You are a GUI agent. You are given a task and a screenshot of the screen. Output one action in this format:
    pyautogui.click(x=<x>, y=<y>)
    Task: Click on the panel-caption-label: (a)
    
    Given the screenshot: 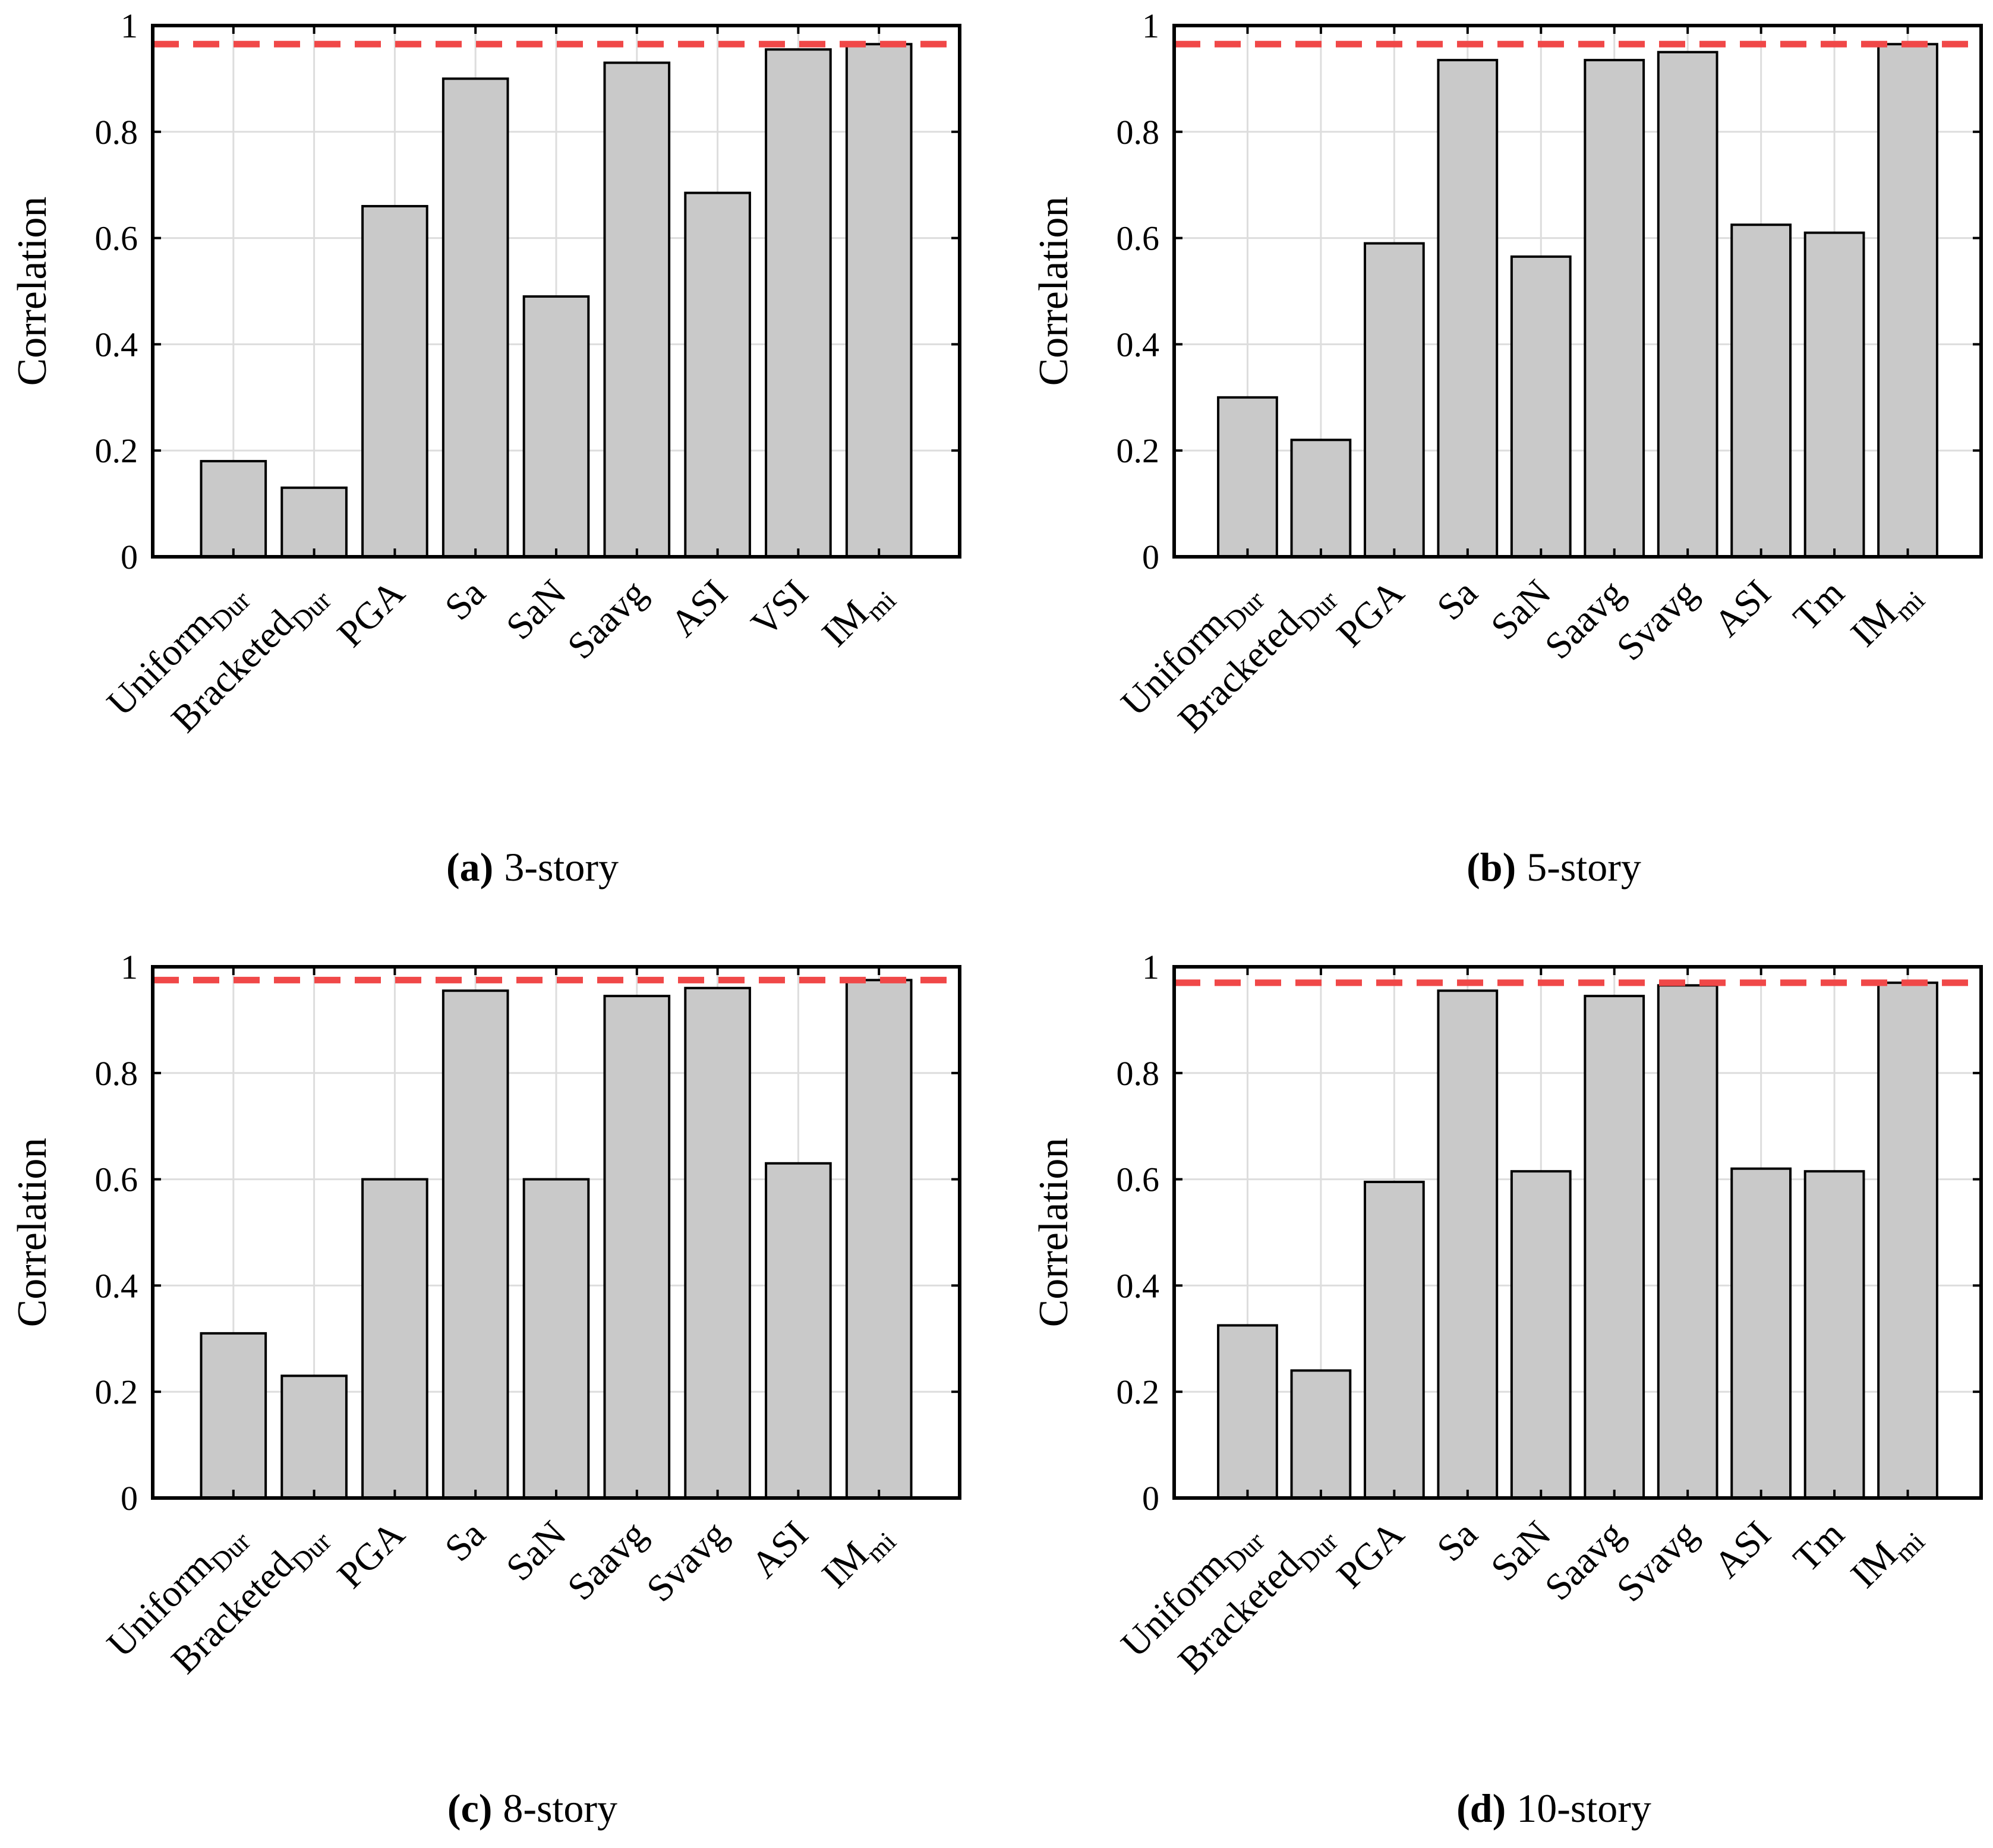 What is the action you would take?
    pyautogui.click(x=469, y=867)
    